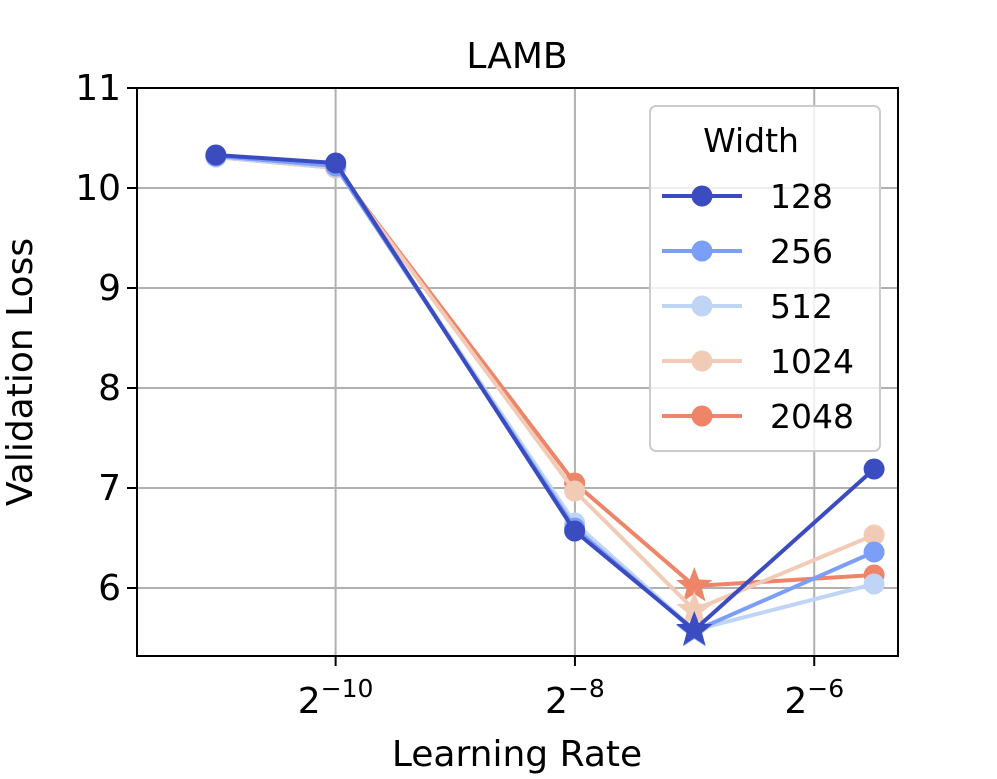 This screenshot has height=779, width=997. Describe the element at coordinates (109, 288) in the screenshot. I see `y-tick-label: 9` at that location.